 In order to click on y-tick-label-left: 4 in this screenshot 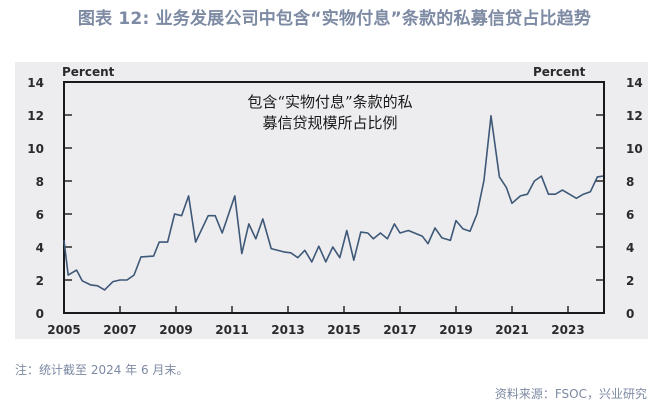, I will do `click(40, 248)`.